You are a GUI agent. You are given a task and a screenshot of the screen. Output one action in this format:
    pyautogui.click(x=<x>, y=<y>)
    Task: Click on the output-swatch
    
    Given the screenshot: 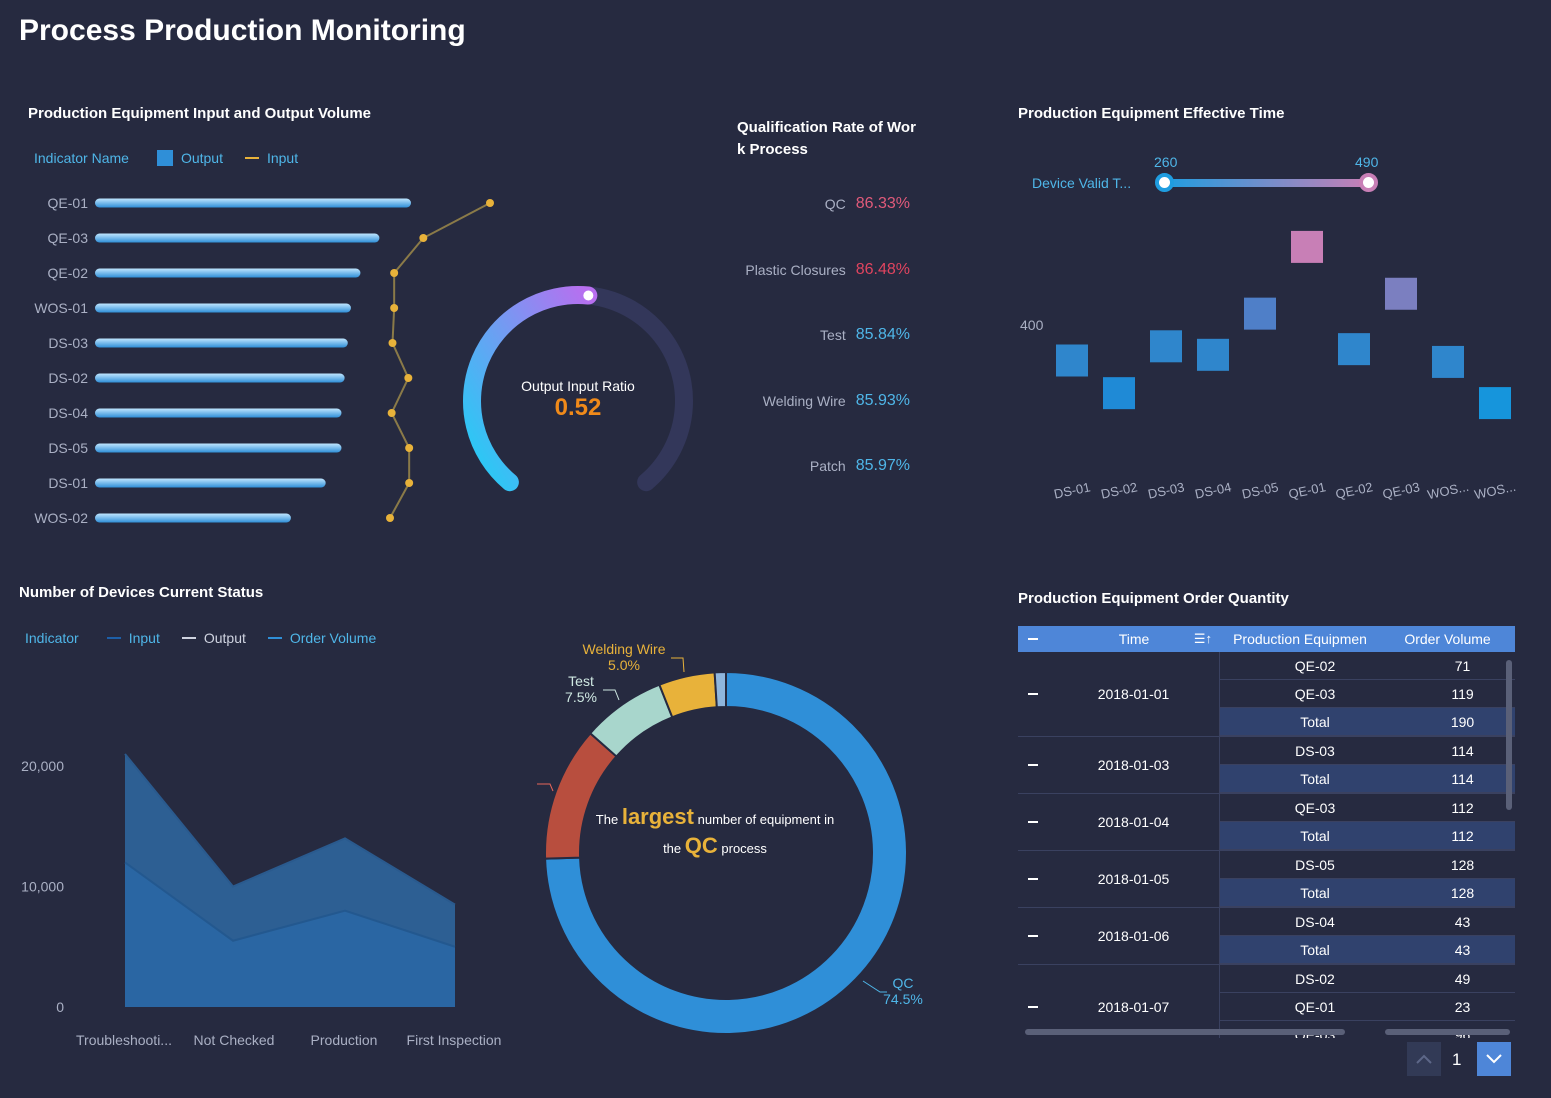 What is the action you would take?
    pyautogui.click(x=164, y=158)
    